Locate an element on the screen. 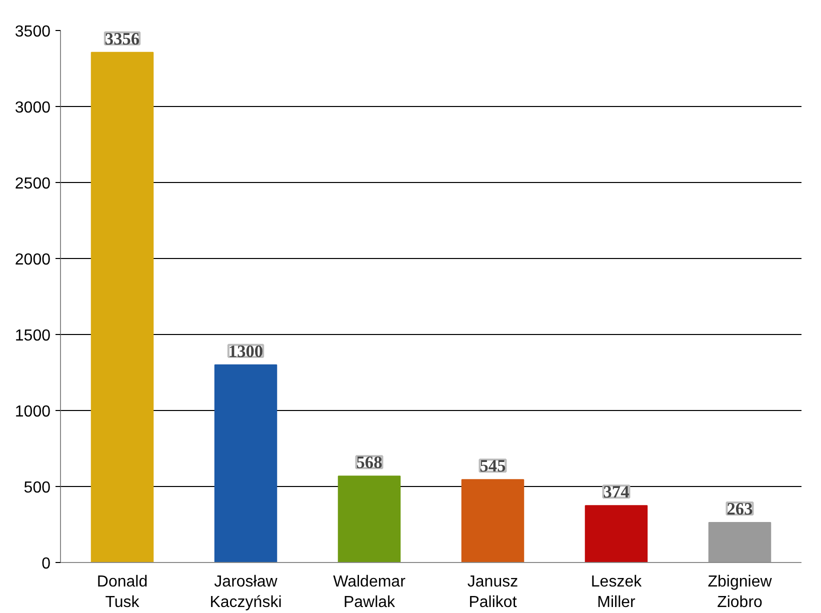 This screenshot has width=821, height=613. x-tick-label: Waldemar Pawlak is located at coordinates (369, 592).